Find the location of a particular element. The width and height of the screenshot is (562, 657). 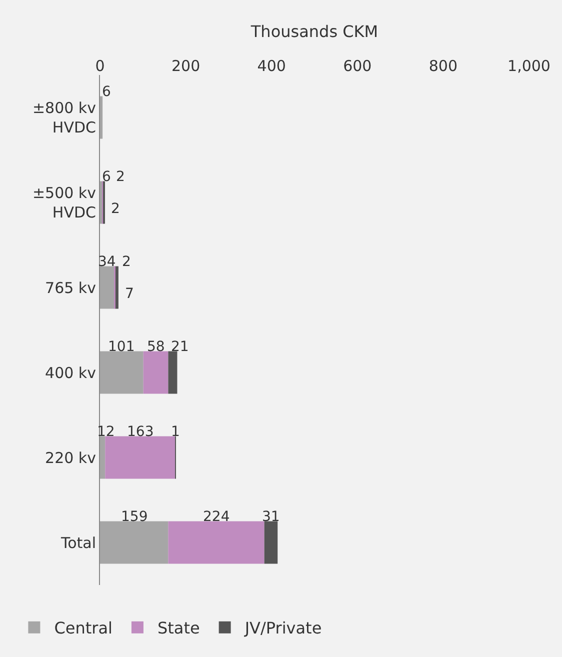

y-tick-label: Total is located at coordinates (78, 543).